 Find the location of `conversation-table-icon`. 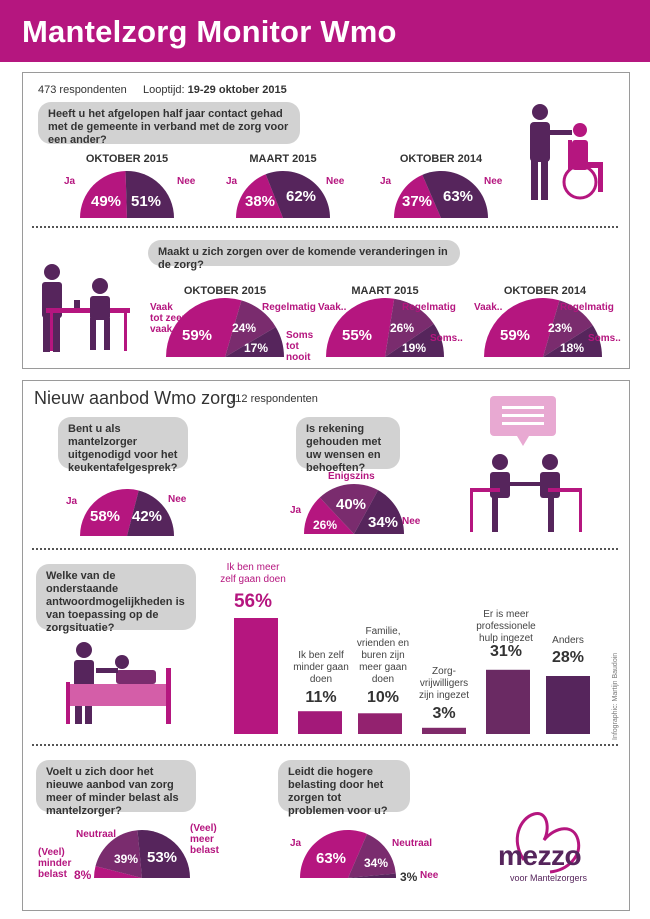

conversation-table-icon is located at coordinates (526, 464).